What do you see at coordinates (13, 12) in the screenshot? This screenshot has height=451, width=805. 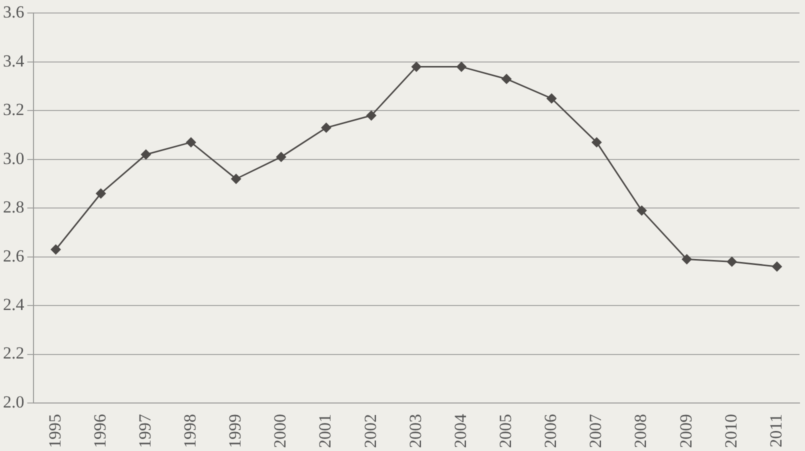 I see `y-tick-label: 3.6` at bounding box center [13, 12].